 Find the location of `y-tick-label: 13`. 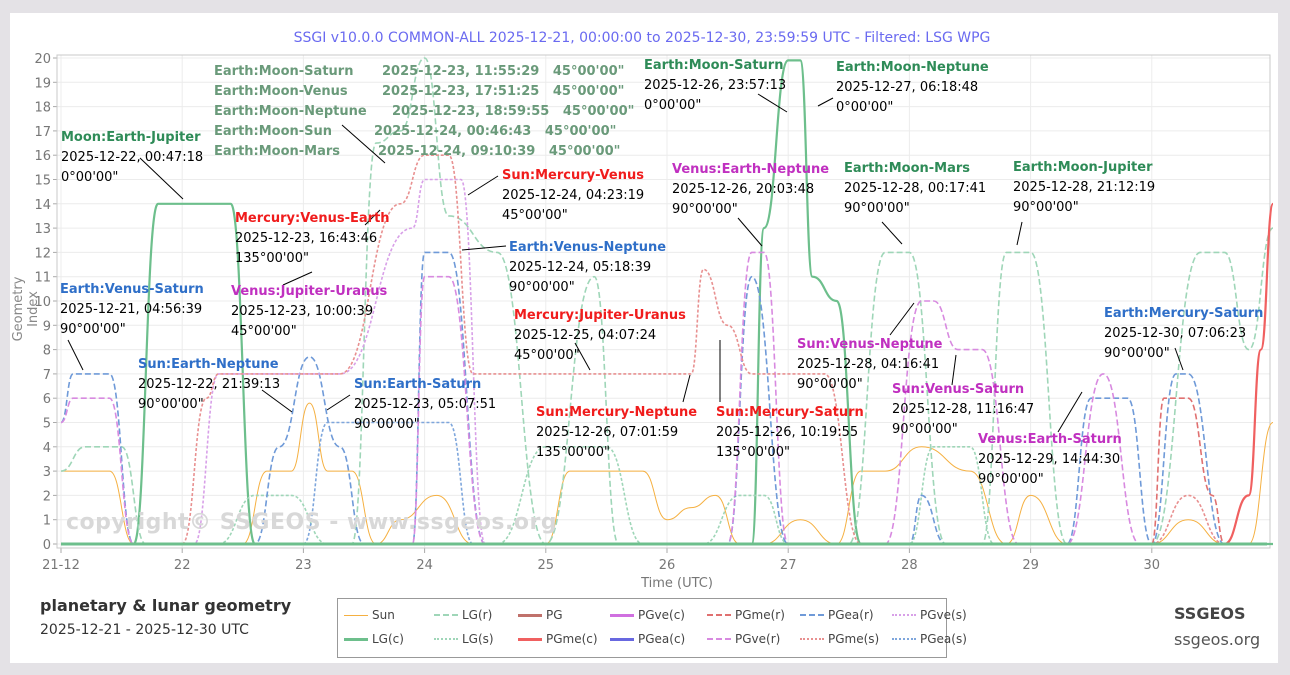

y-tick-label: 13 is located at coordinates (42, 229).